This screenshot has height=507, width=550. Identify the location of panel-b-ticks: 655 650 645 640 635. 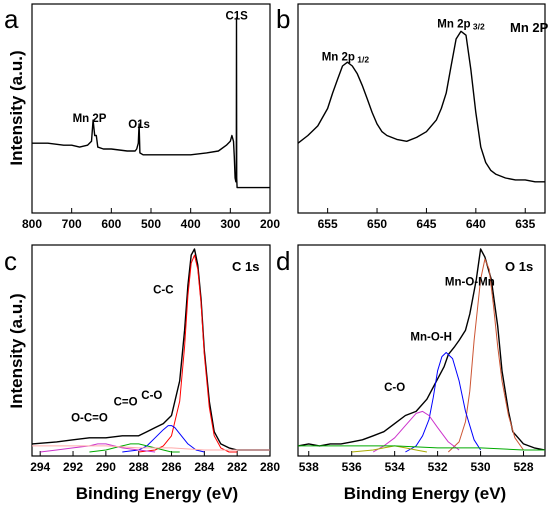
(427, 219).